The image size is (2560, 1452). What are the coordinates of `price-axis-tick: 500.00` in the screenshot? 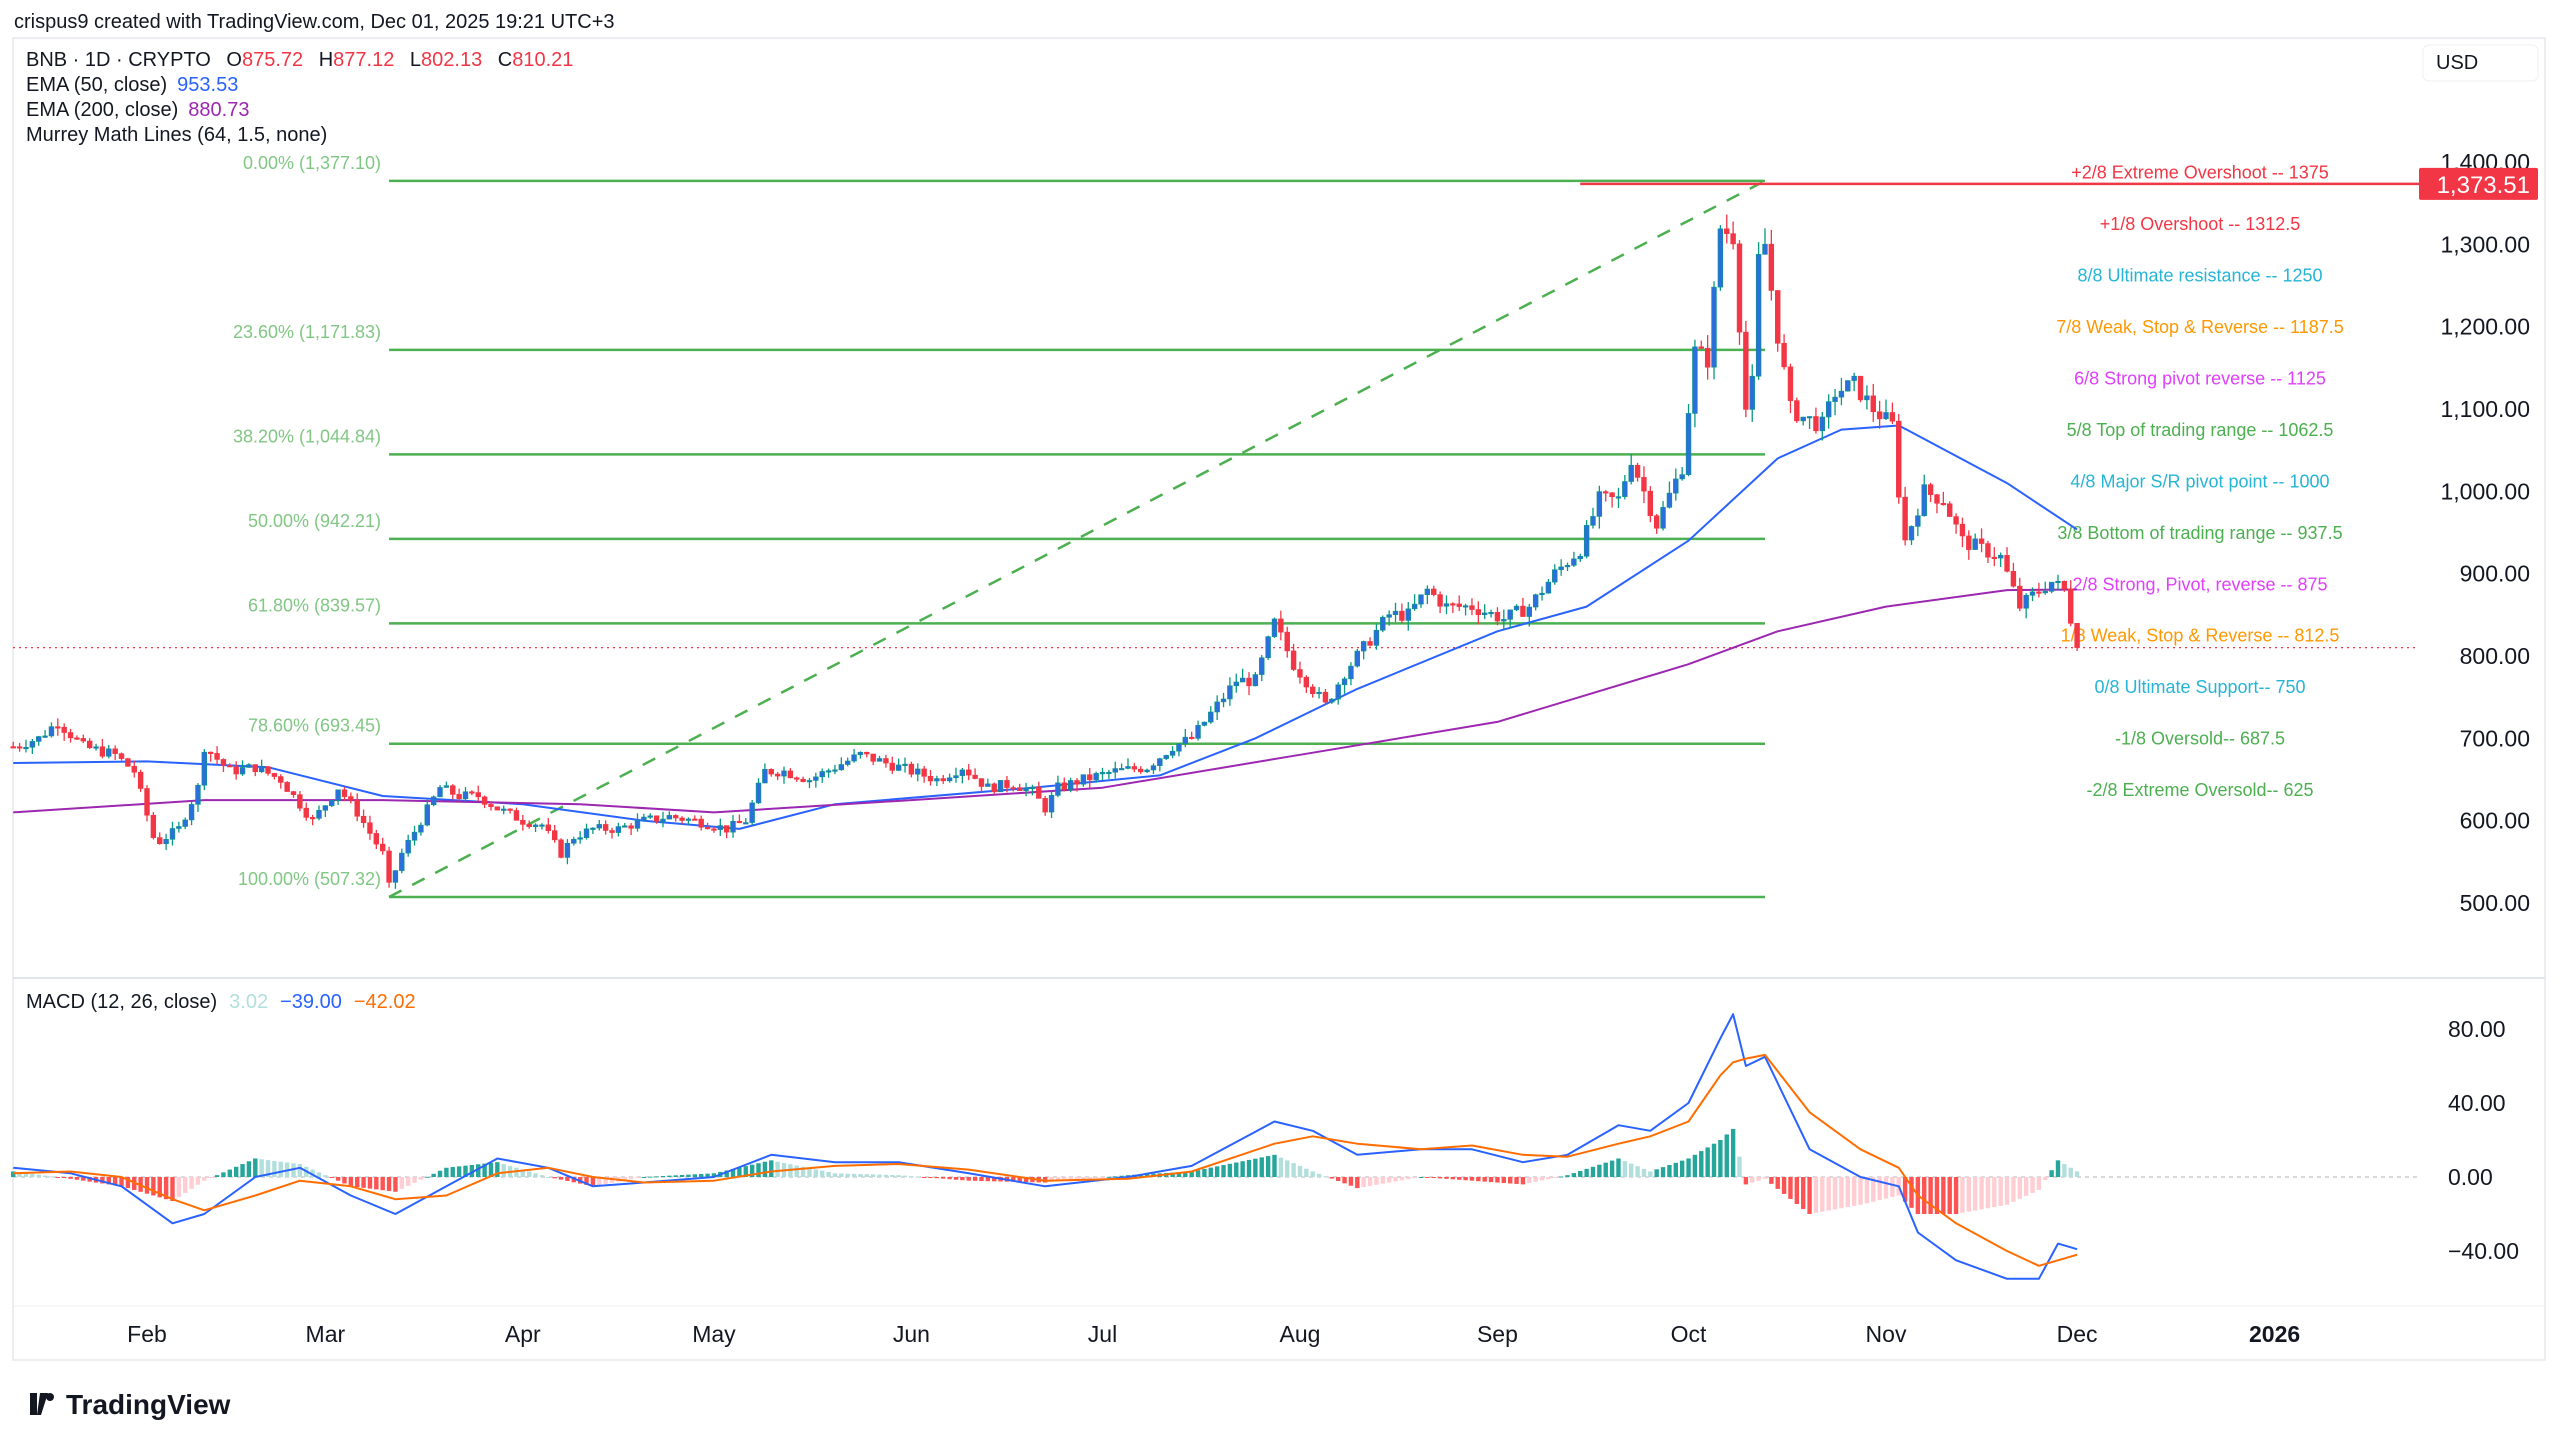 It's located at (2495, 903).